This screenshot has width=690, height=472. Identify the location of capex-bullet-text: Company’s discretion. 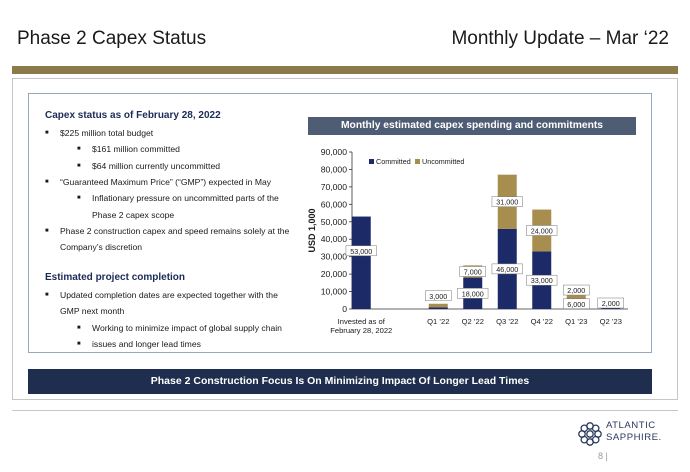
(101, 247).